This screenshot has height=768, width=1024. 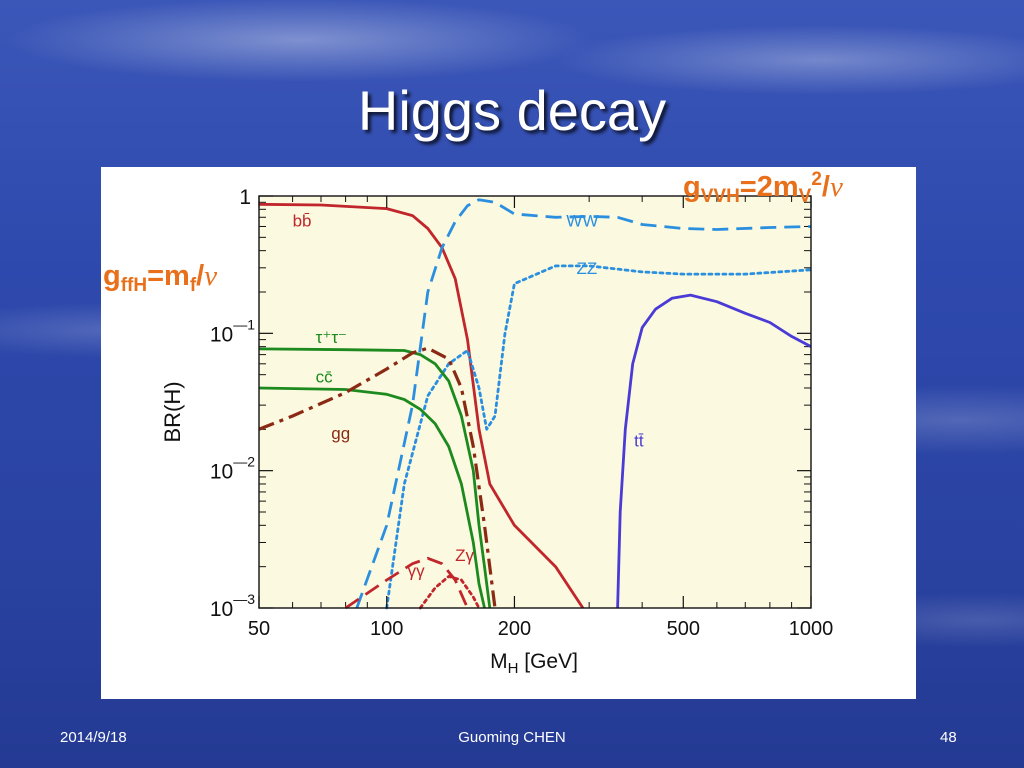 What do you see at coordinates (172, 411) in the screenshot?
I see `y-axis-label: BR(H)` at bounding box center [172, 411].